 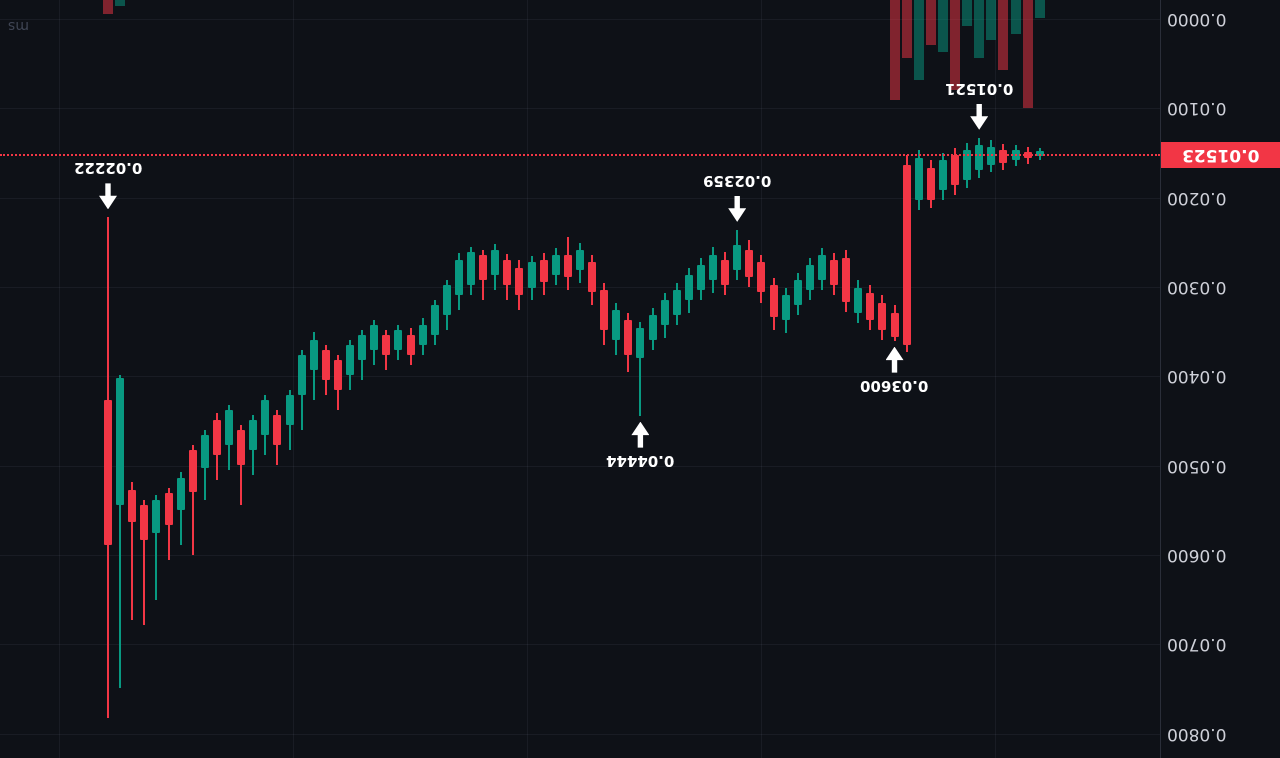 I want to click on current-price-line, so click(x=580, y=155).